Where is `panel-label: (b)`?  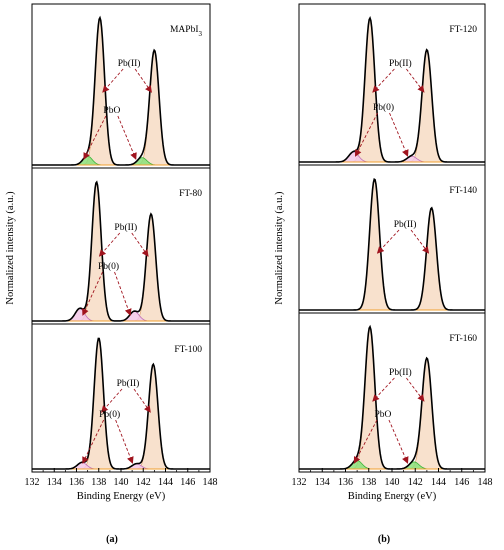
panel-label: (b) is located at coordinates (384, 539).